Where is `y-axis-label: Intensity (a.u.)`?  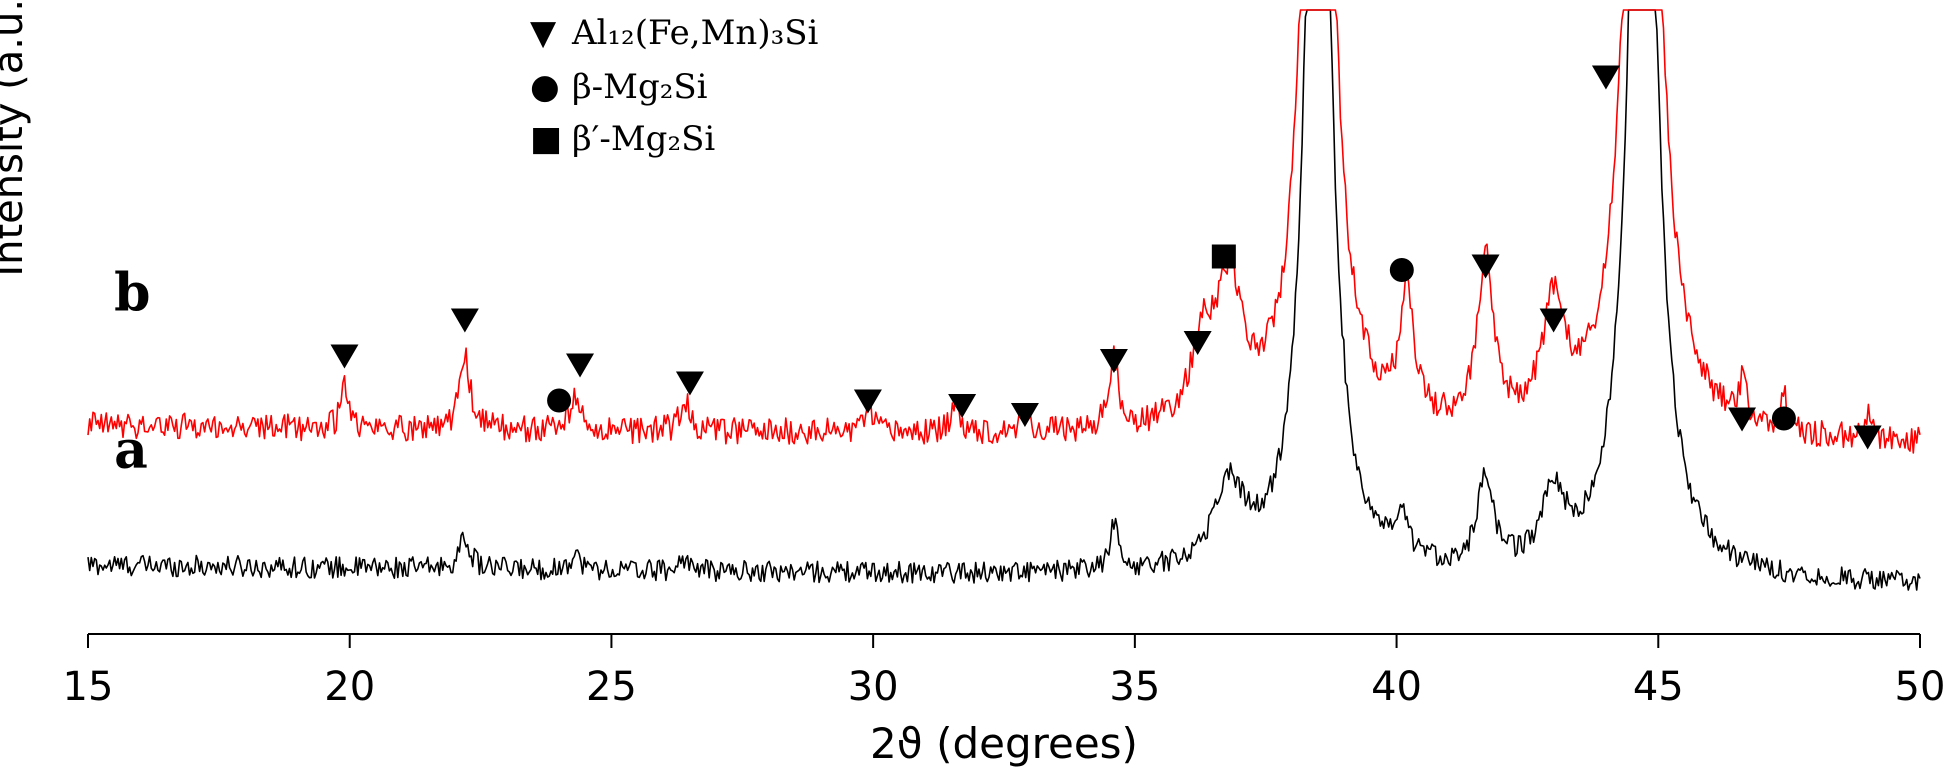 y-axis-label: Intensity (a.u.) is located at coordinates (16, 138).